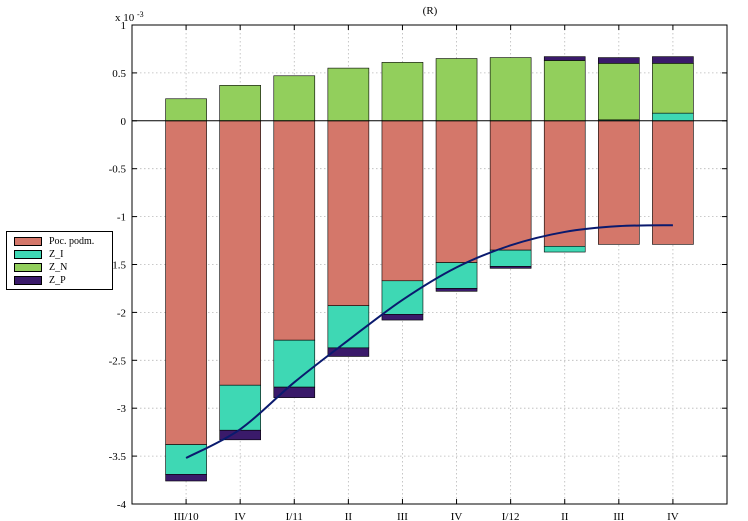  I want to click on y-tick-label: -3.5, so click(118, 457).